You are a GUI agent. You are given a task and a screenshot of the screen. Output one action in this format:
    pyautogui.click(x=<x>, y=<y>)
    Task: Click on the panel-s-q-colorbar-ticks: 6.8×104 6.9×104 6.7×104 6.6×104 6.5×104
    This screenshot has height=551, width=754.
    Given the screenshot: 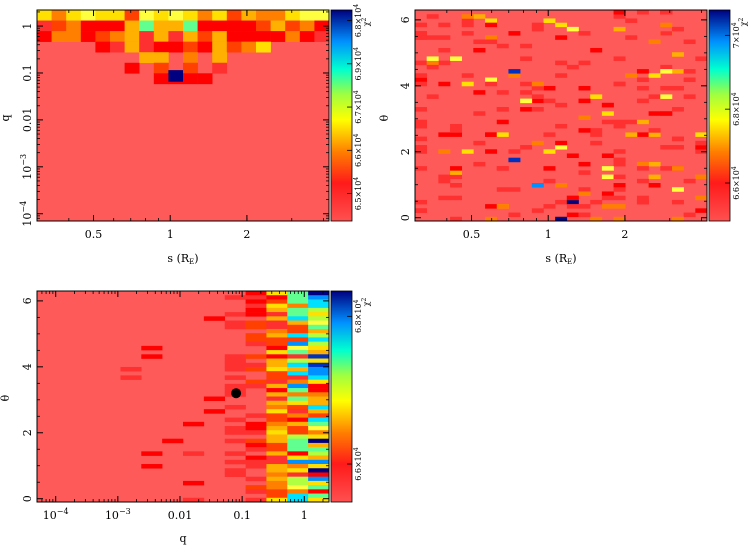 What is the action you would take?
    pyautogui.click(x=355, y=107)
    